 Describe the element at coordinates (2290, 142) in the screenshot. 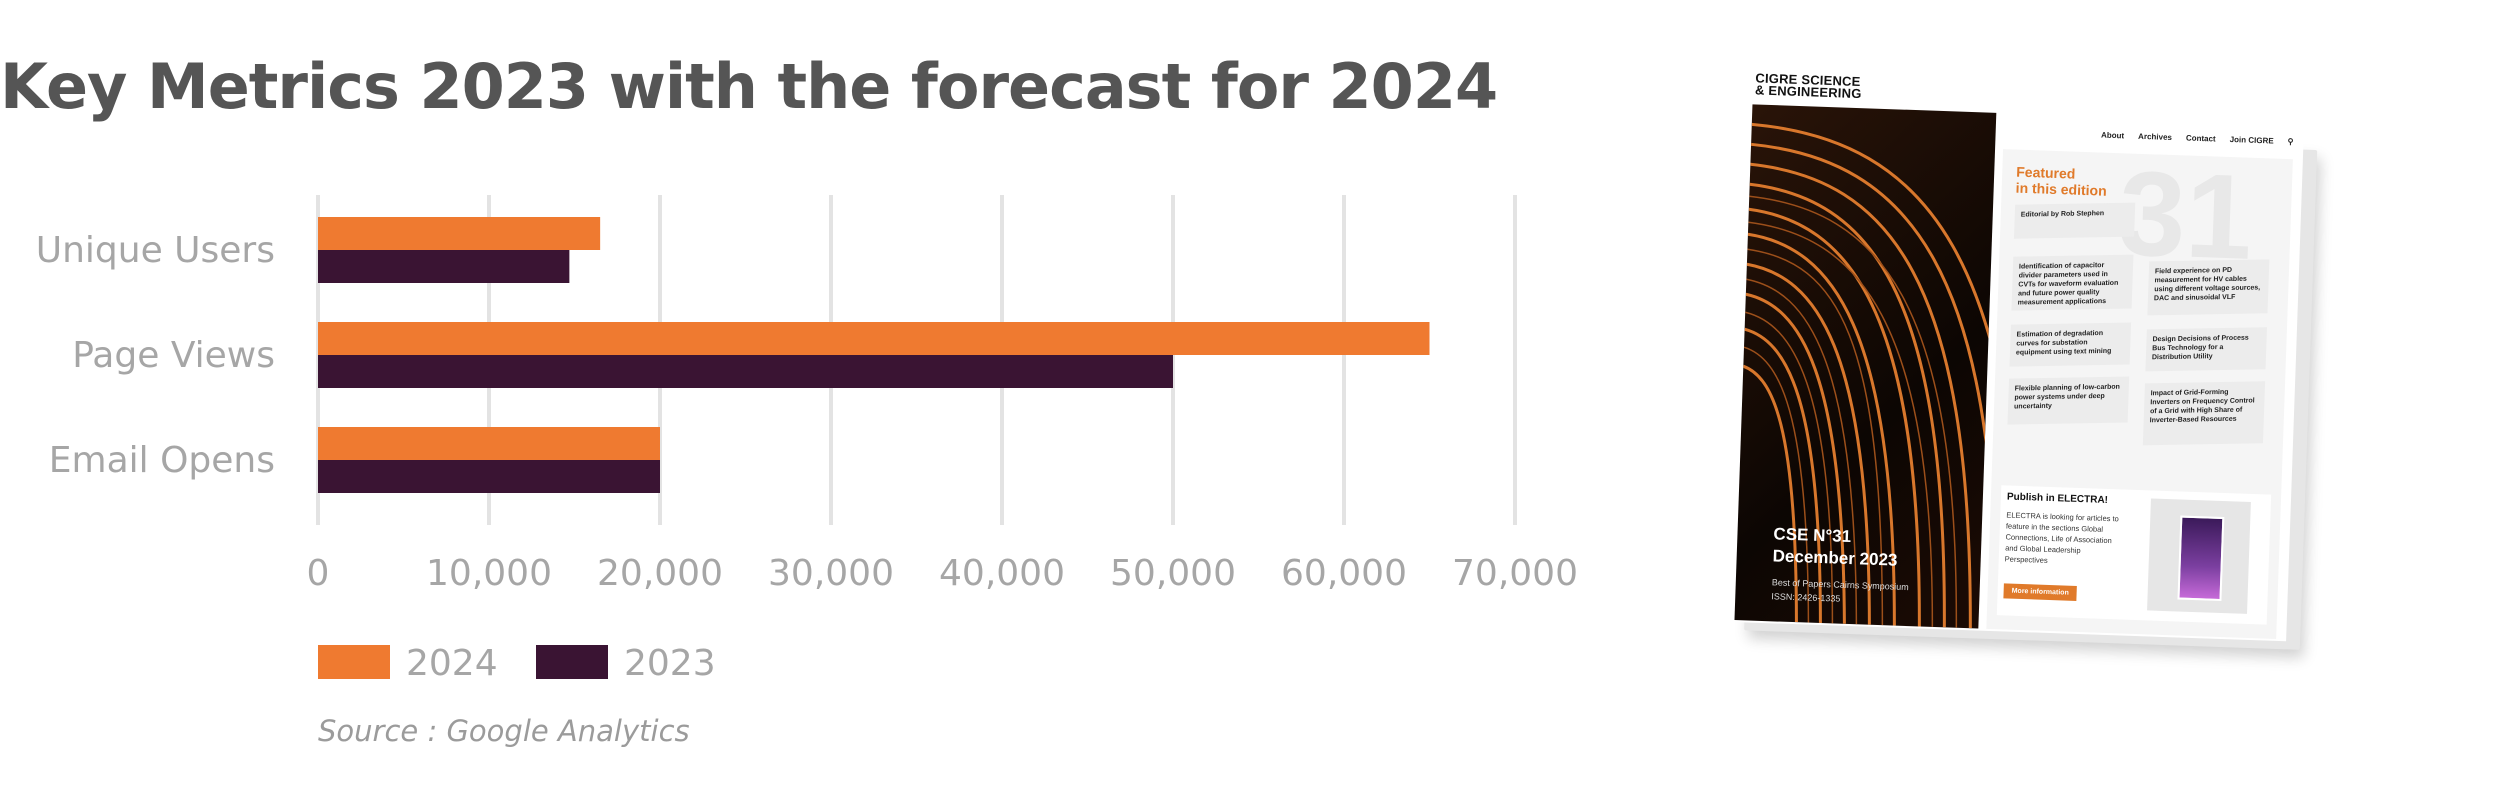

I see `search-icon: ⚲` at that location.